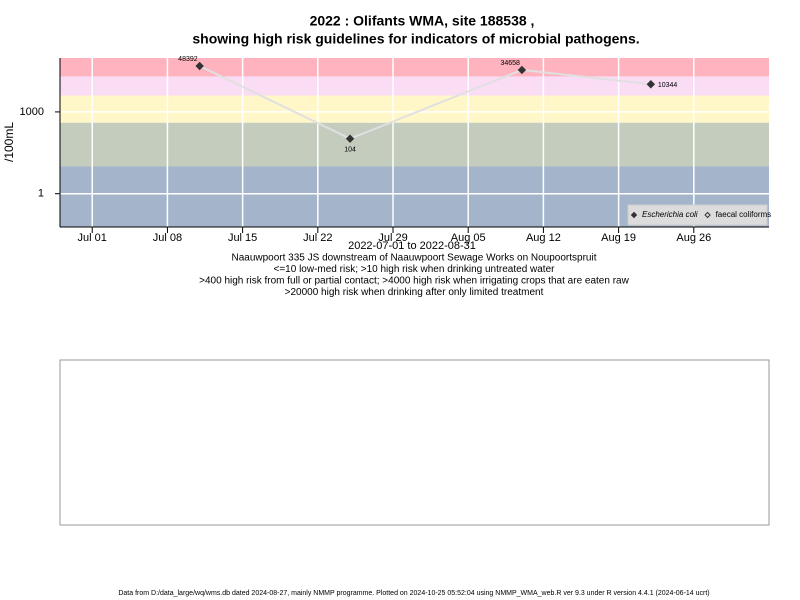  What do you see at coordinates (468, 238) in the screenshot?
I see `x-tick-label: Aug 05` at bounding box center [468, 238].